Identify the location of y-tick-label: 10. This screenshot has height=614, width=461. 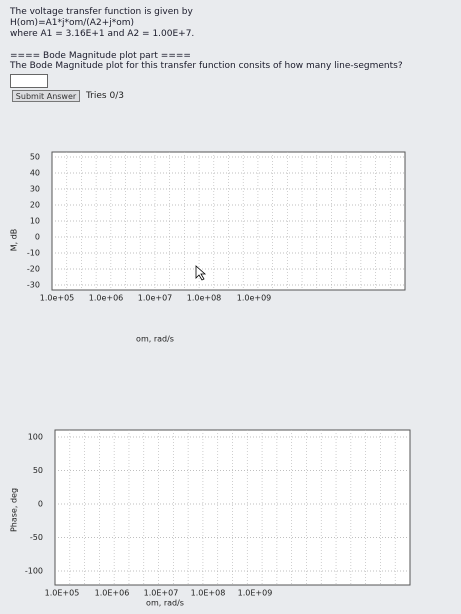
(35, 221).